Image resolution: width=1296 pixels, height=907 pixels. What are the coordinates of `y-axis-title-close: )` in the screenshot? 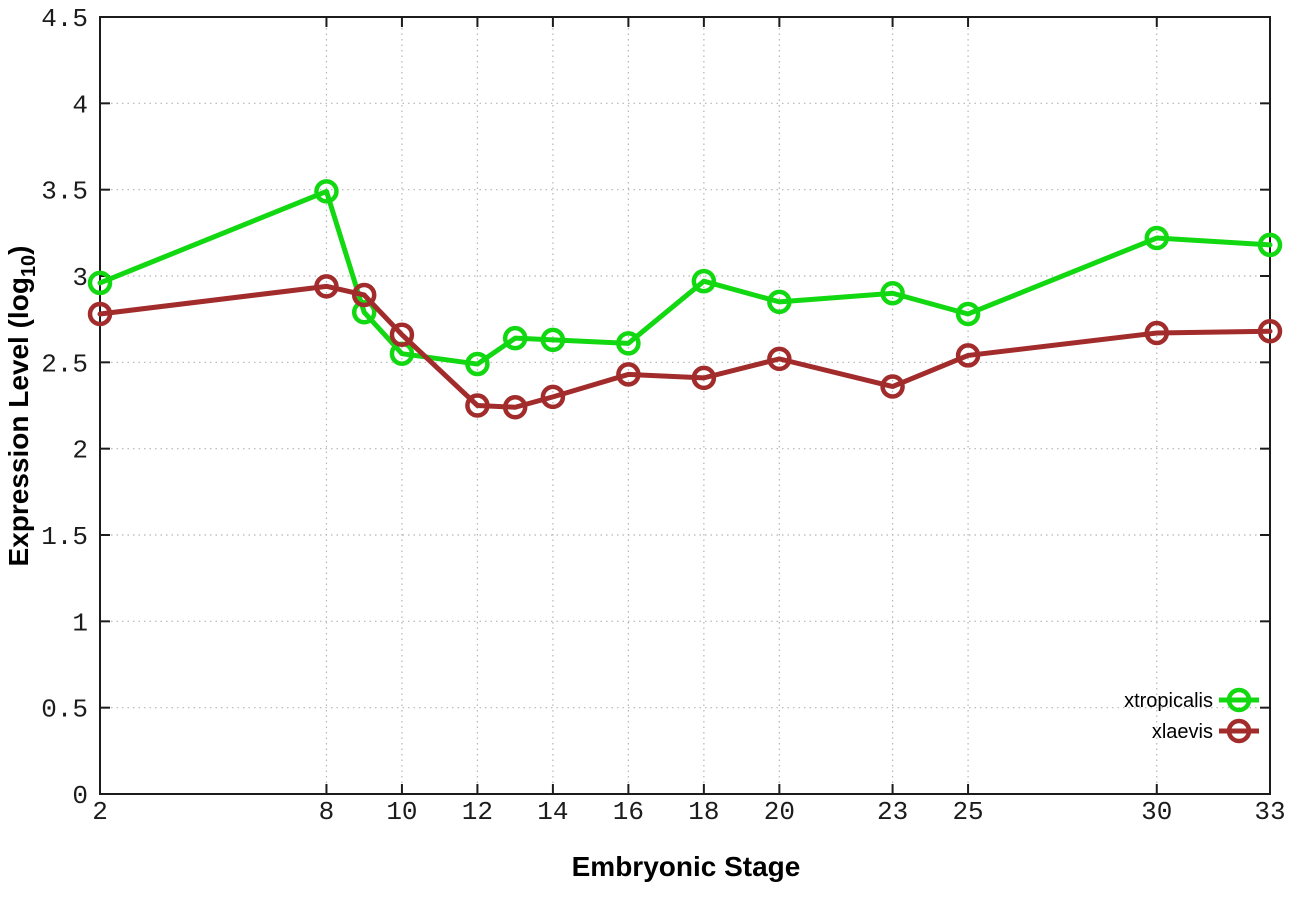 It's located at (18, 250).